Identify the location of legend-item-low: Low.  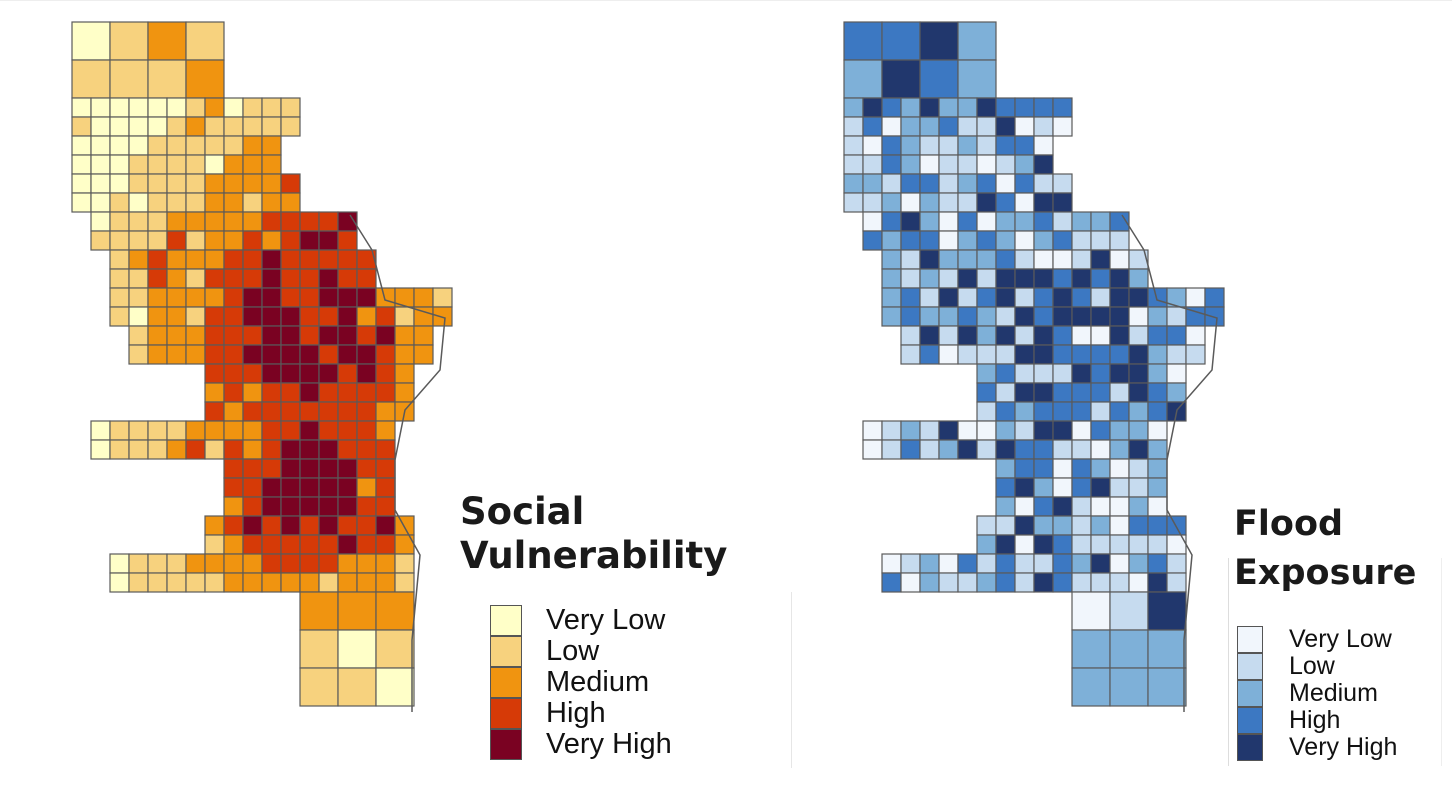
(1317, 666).